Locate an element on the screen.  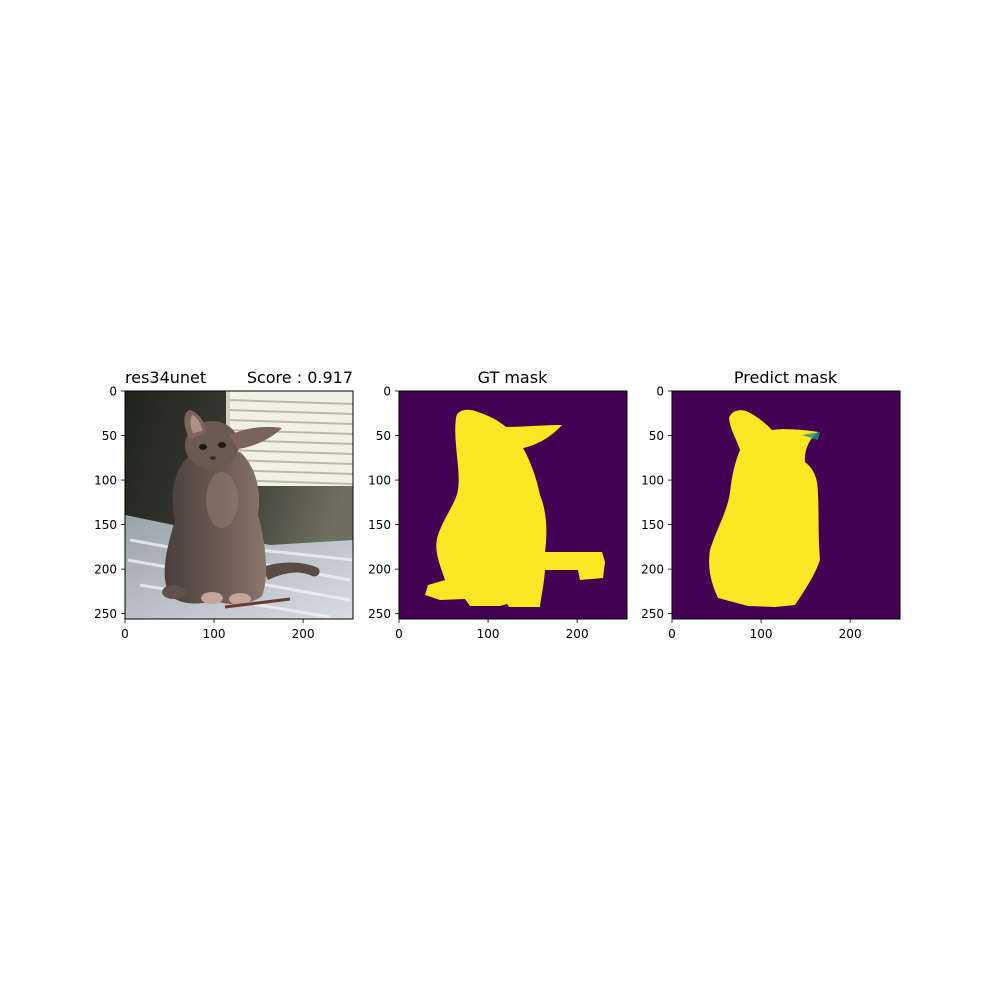
x-tick-label-input: 100 is located at coordinates (214, 634).